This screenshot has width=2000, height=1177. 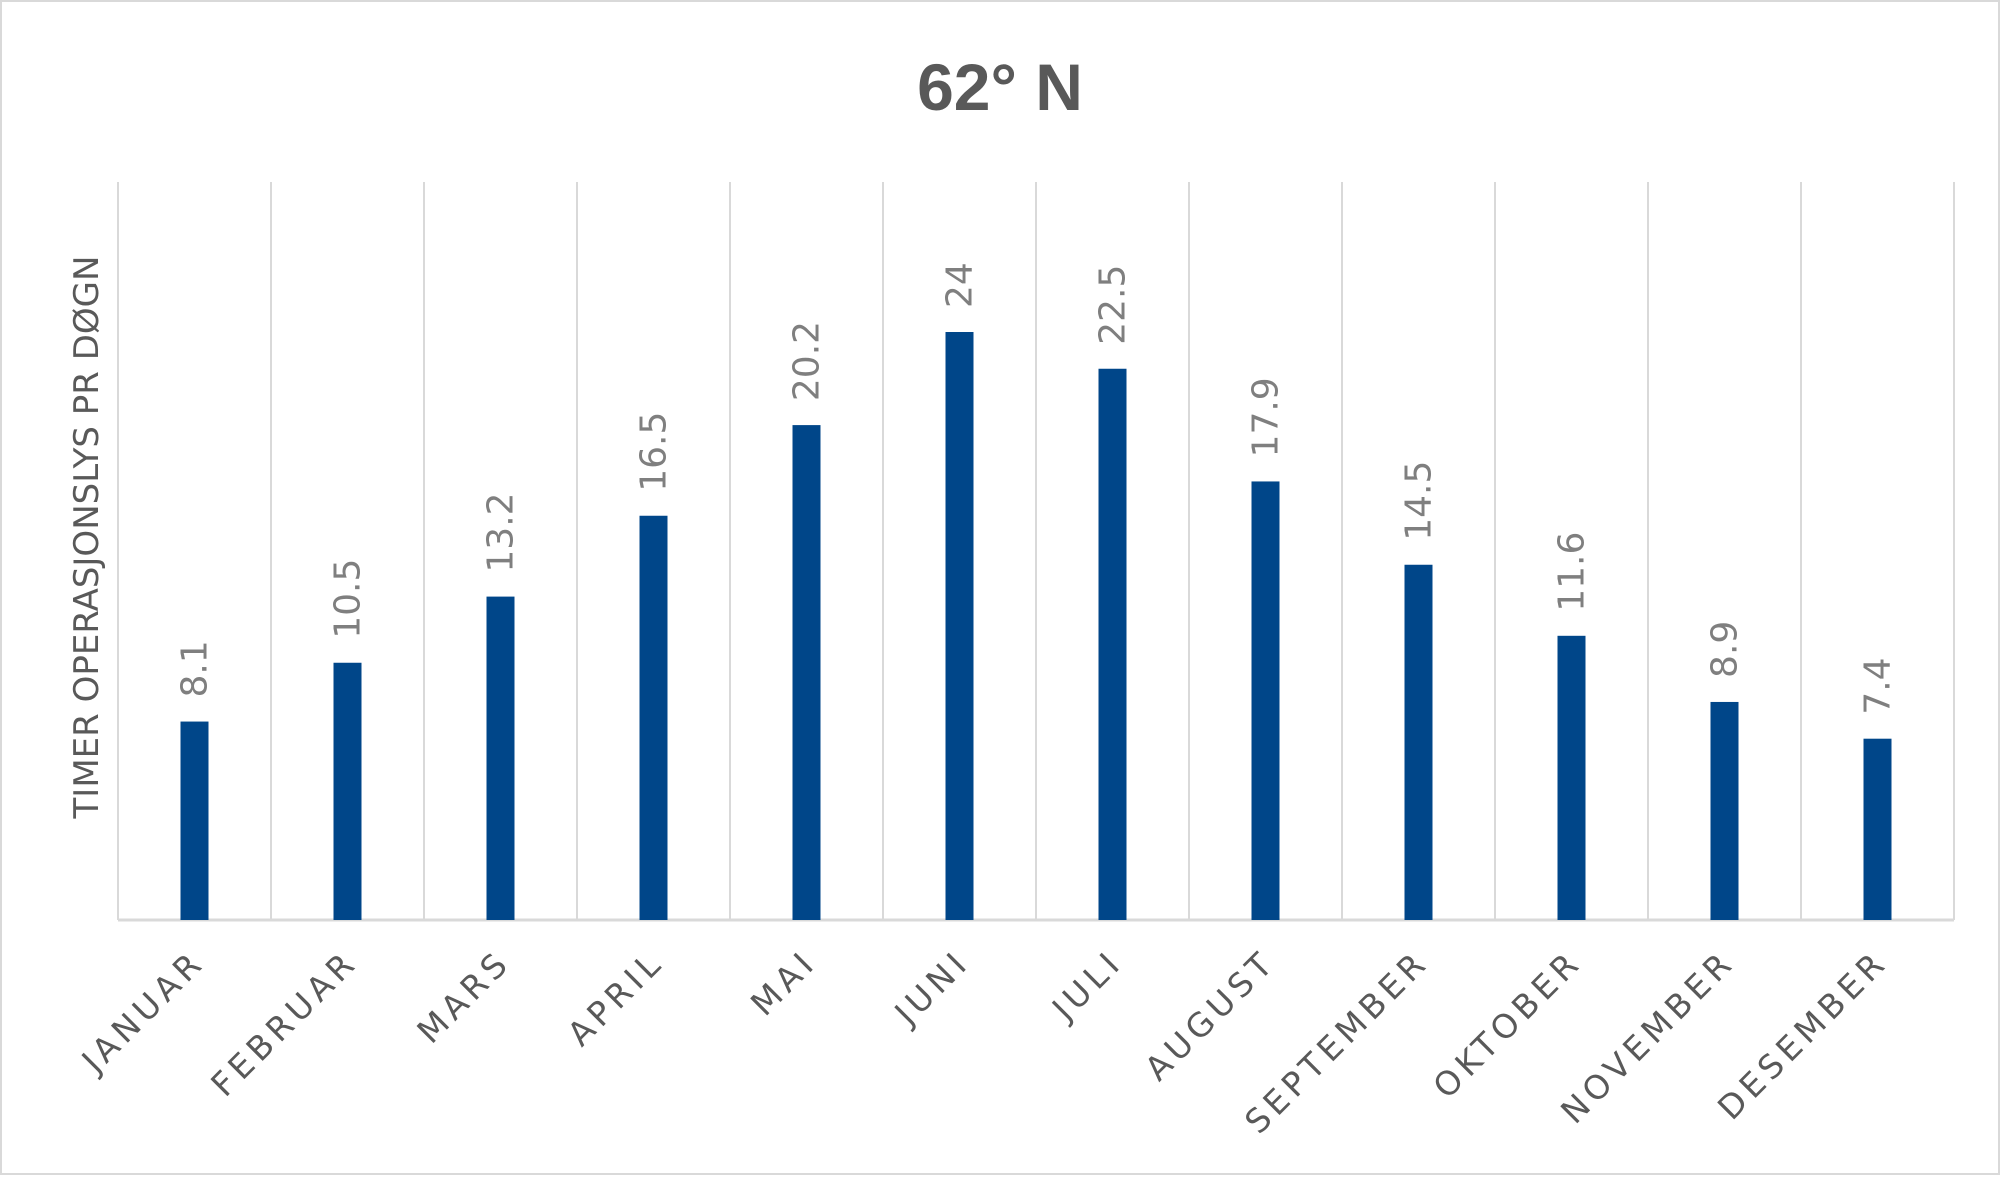 What do you see at coordinates (960, 285) in the screenshot?
I see `data-label: 24` at bounding box center [960, 285].